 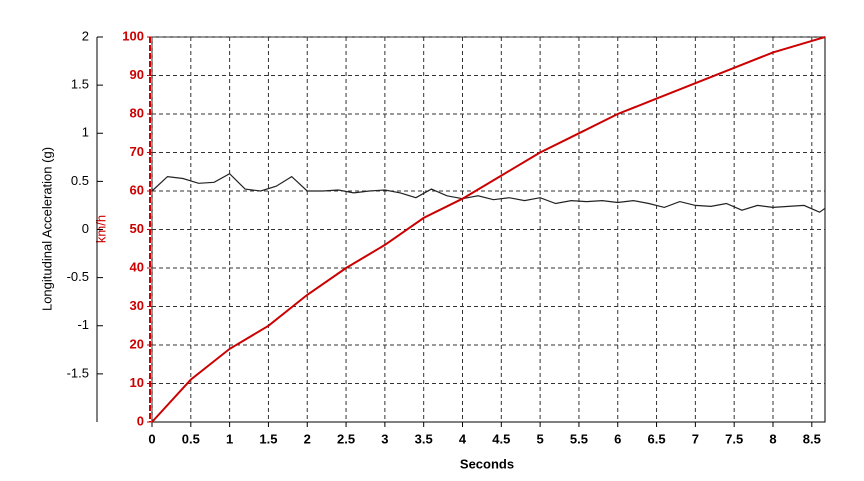 I want to click on x-tick-label: 4, so click(x=463, y=438).